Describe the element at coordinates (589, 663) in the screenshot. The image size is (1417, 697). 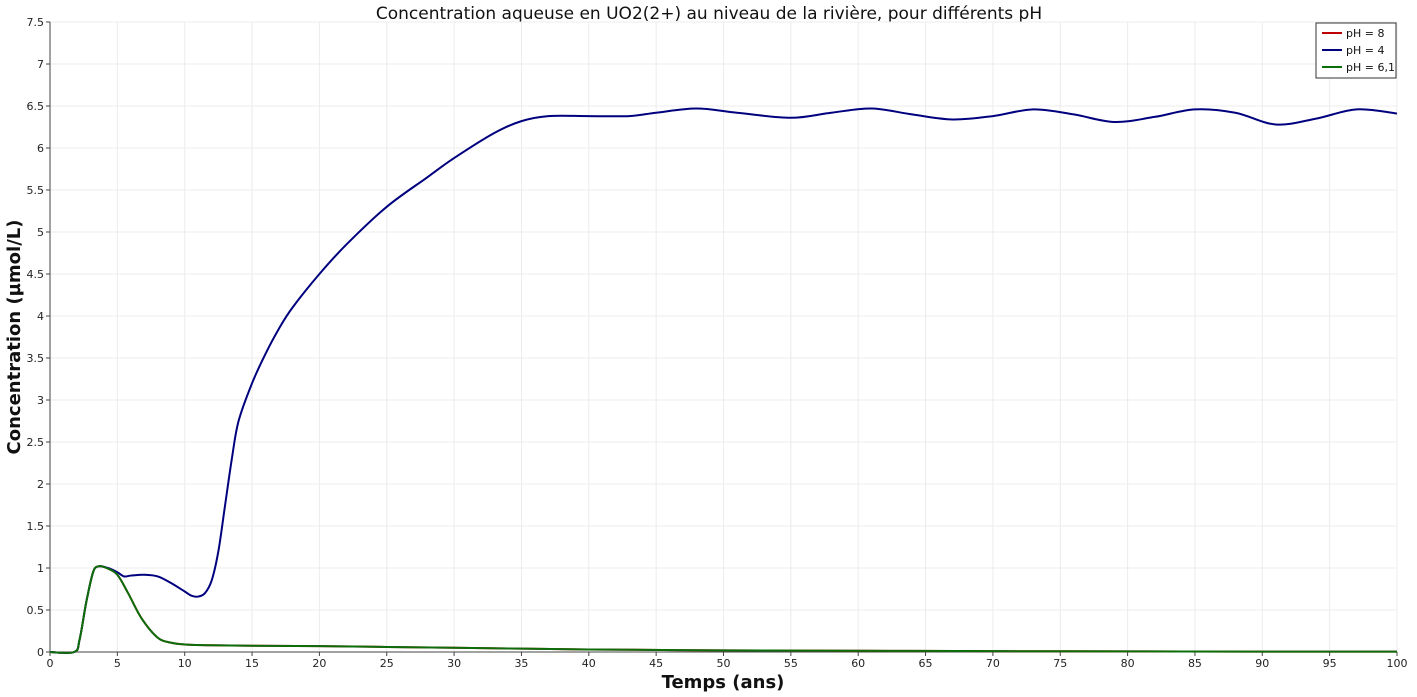
I see `x-tick-label: 40` at that location.